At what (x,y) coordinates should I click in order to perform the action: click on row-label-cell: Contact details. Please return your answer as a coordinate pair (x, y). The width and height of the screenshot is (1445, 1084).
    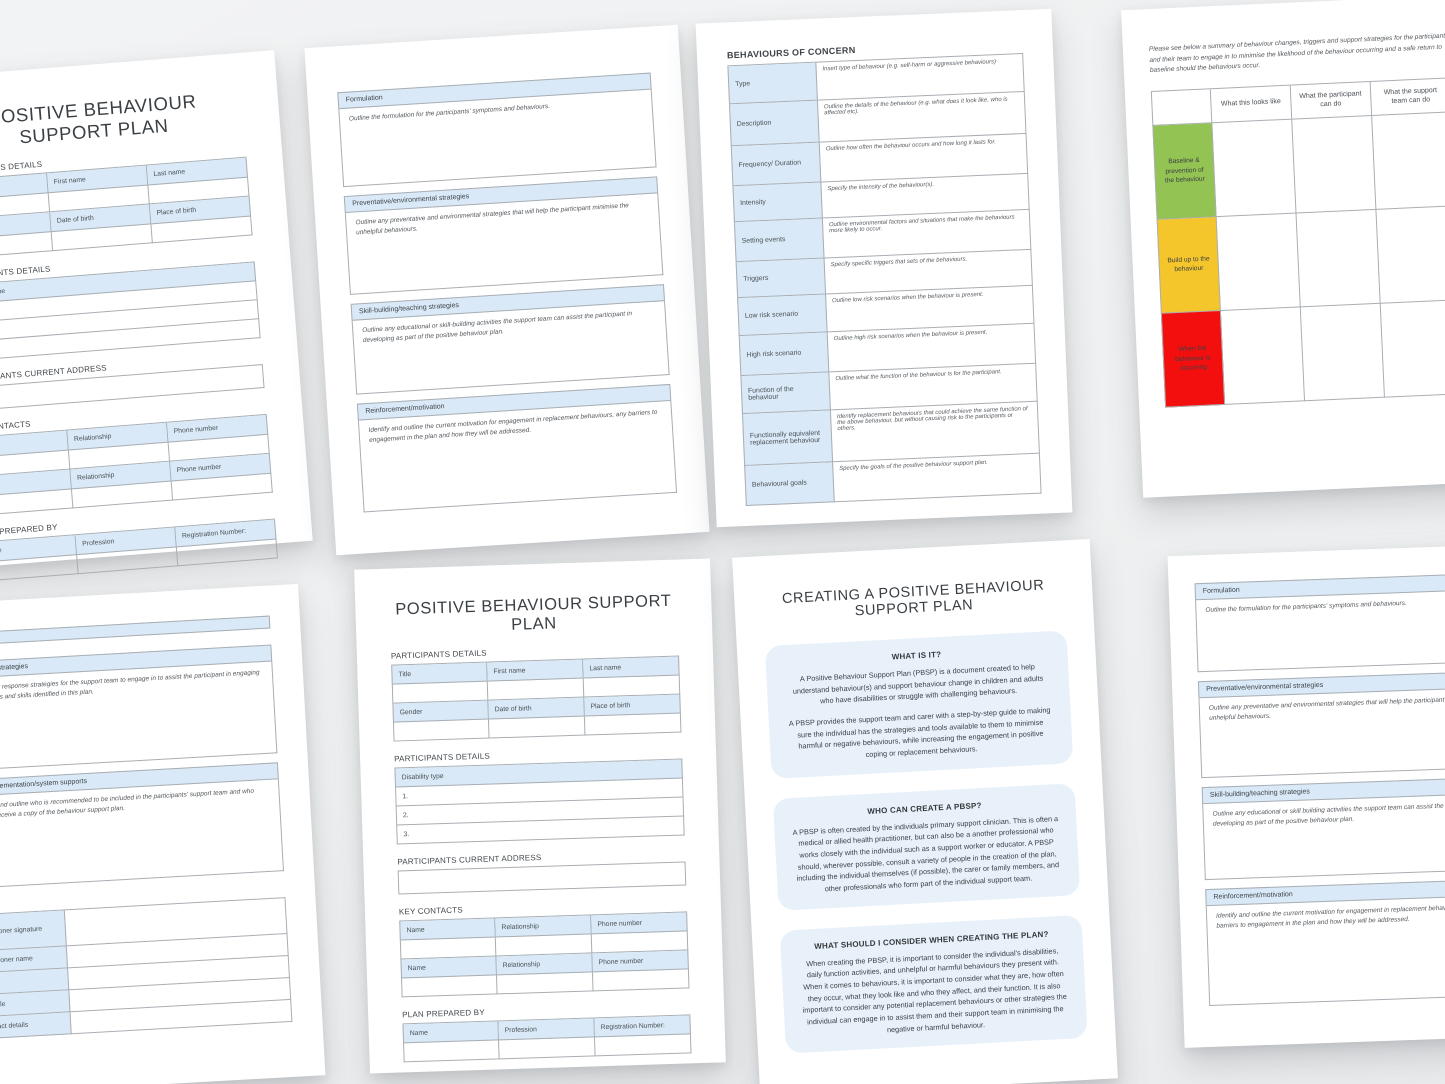
    Looking at the image, I should click on (36, 1026).